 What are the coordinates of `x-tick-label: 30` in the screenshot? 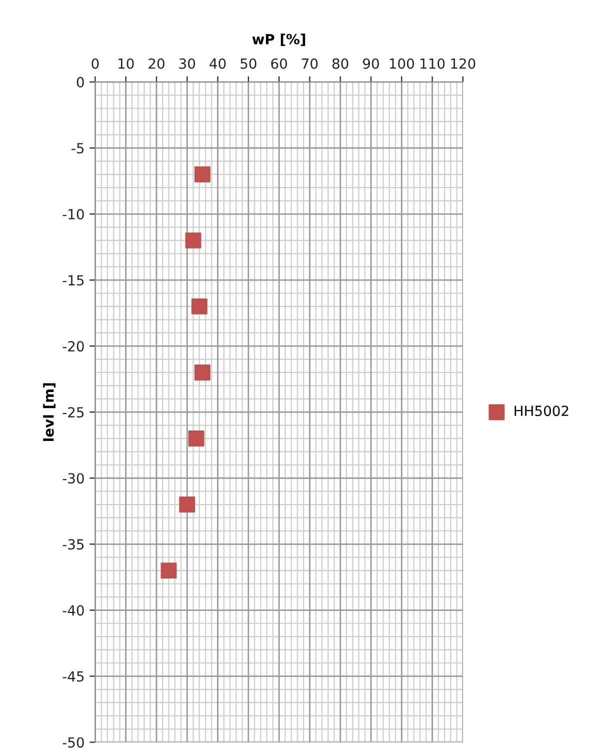 It's located at (187, 63).